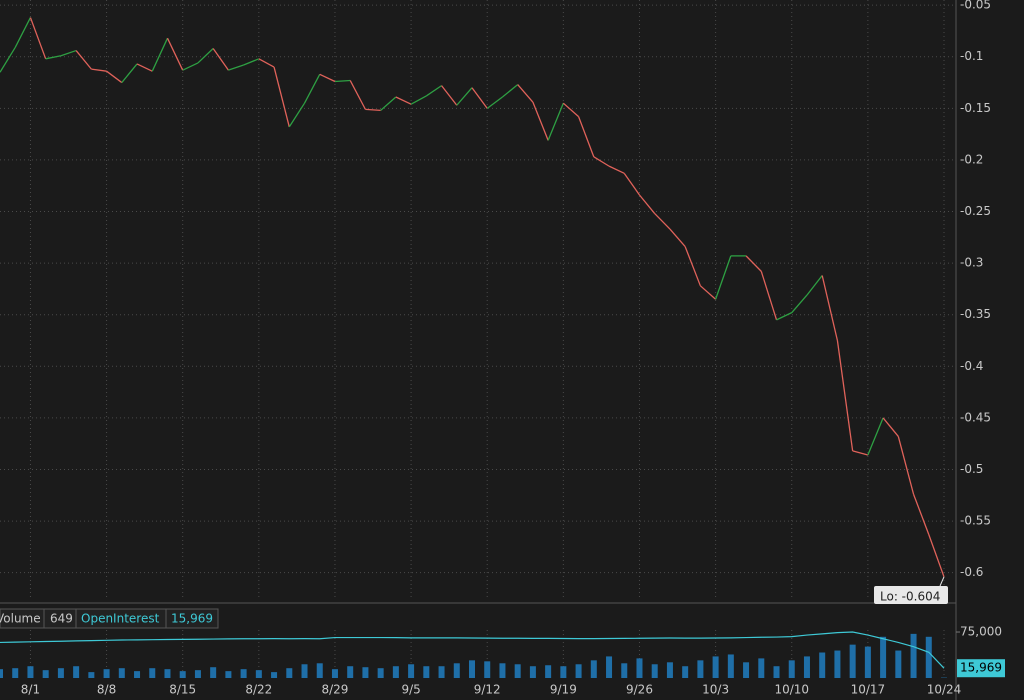  What do you see at coordinates (182, 690) in the screenshot?
I see `x-tick-label: 8/15` at bounding box center [182, 690].